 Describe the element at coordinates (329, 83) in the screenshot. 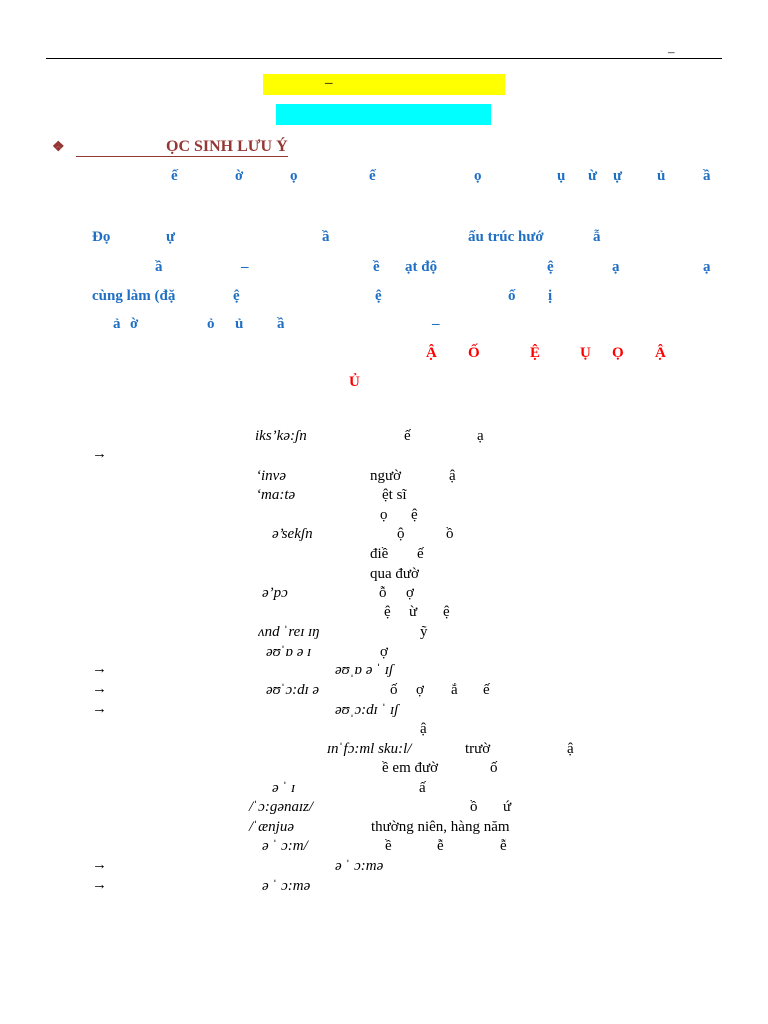

I see `yellow-banner-text: –` at that location.